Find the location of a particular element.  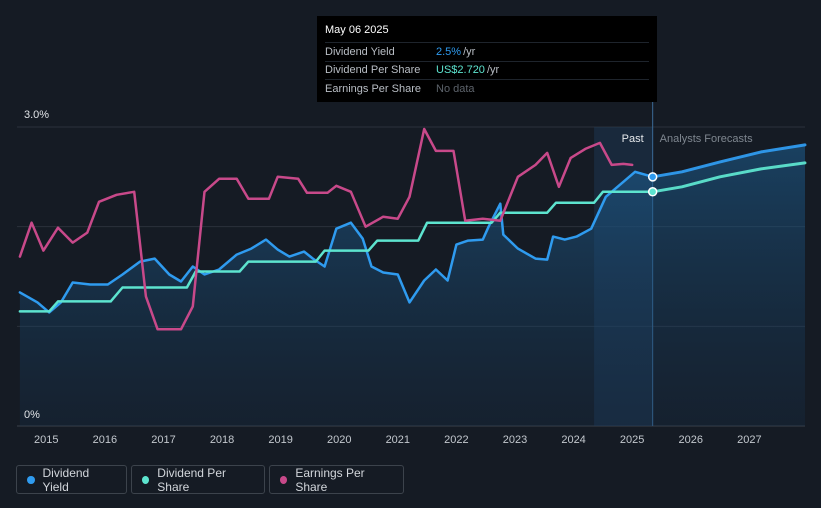

x-tick-label: 2027 is located at coordinates (749, 440).